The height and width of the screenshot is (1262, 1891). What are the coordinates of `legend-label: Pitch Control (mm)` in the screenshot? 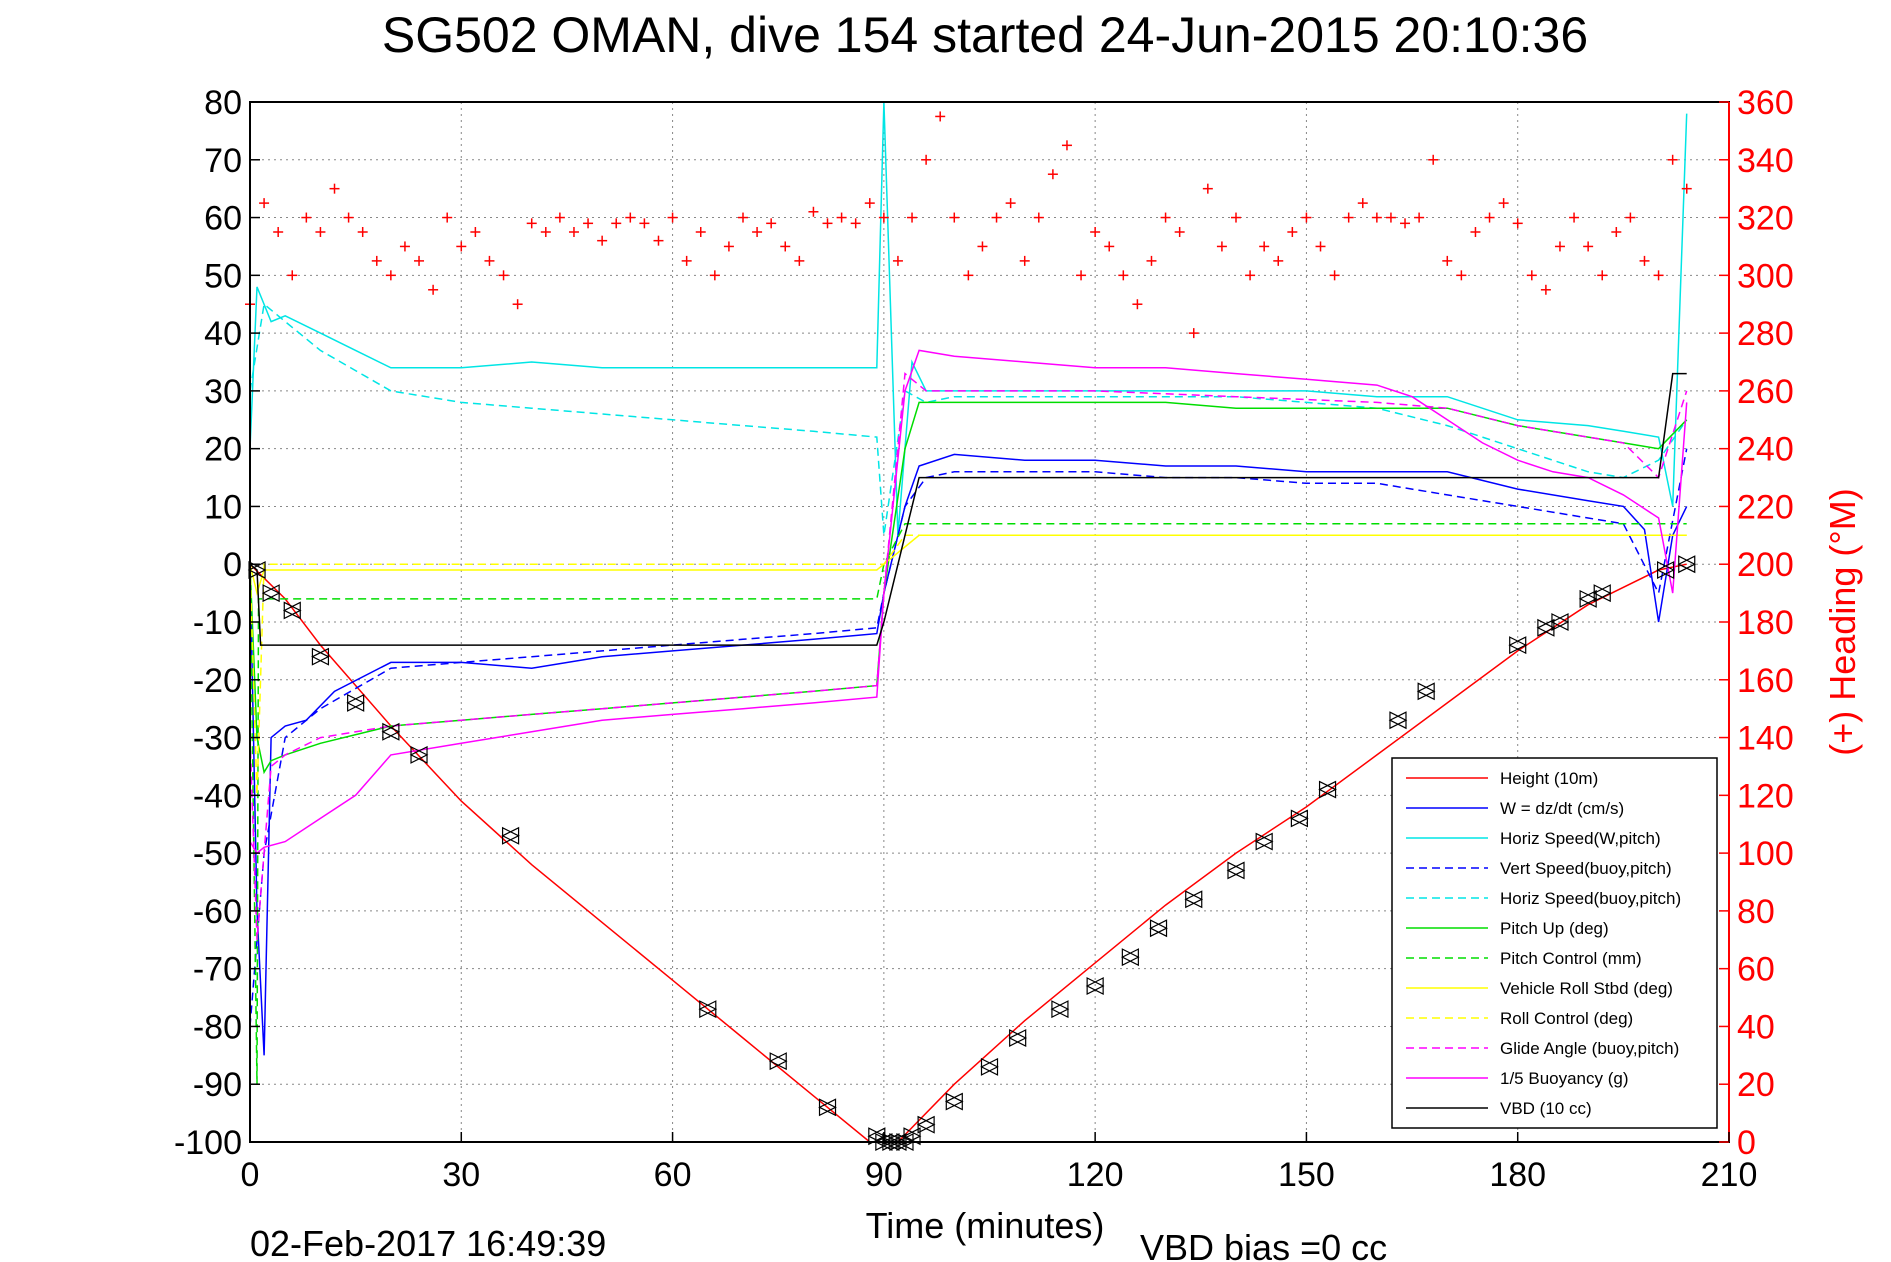 It's located at (1571, 958).